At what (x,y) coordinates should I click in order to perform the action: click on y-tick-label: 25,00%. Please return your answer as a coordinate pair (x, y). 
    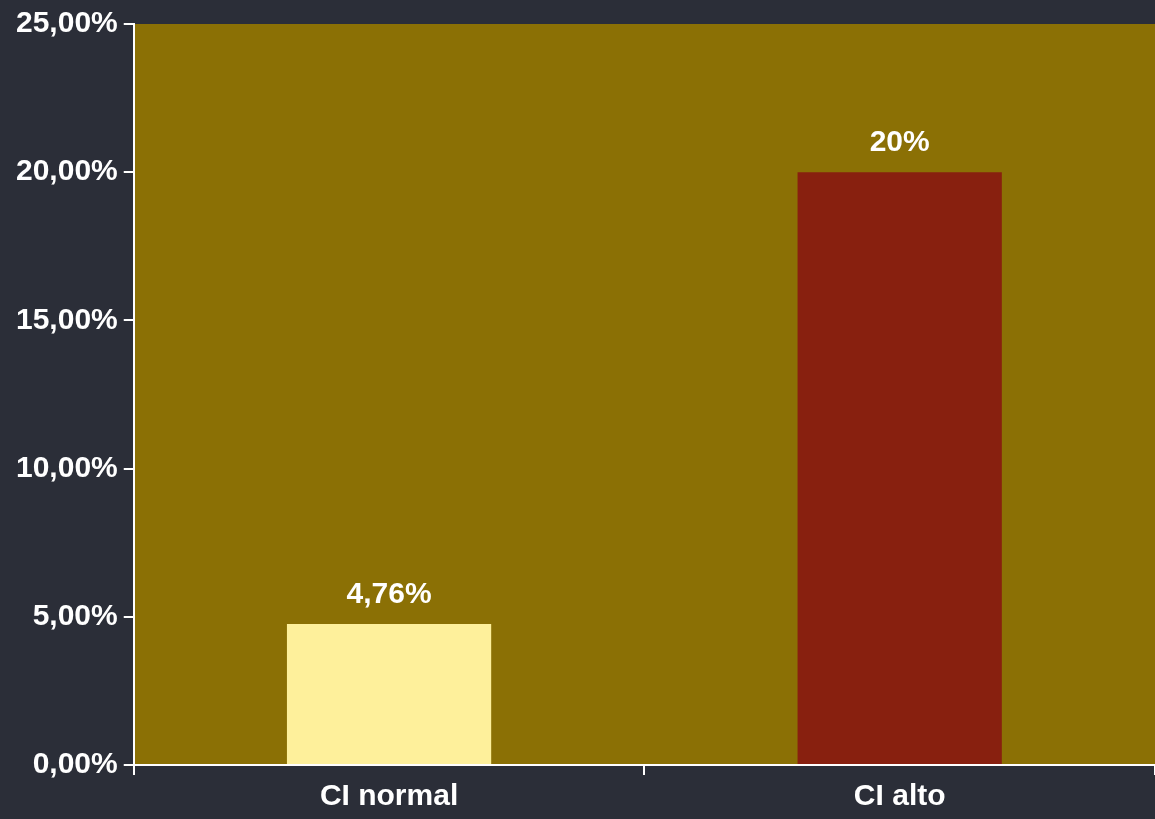
    Looking at the image, I should click on (67, 22).